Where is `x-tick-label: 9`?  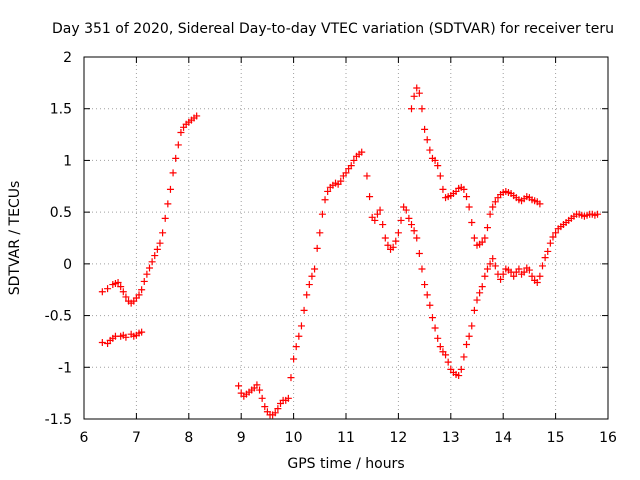 x-tick-label: 9 is located at coordinates (241, 438).